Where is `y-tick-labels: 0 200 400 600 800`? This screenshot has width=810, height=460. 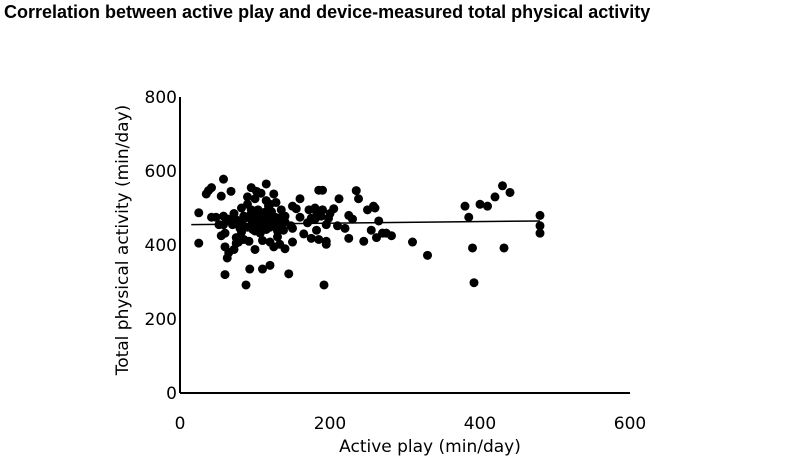 y-tick-labels: 0 200 400 600 800 is located at coordinates (161, 246).